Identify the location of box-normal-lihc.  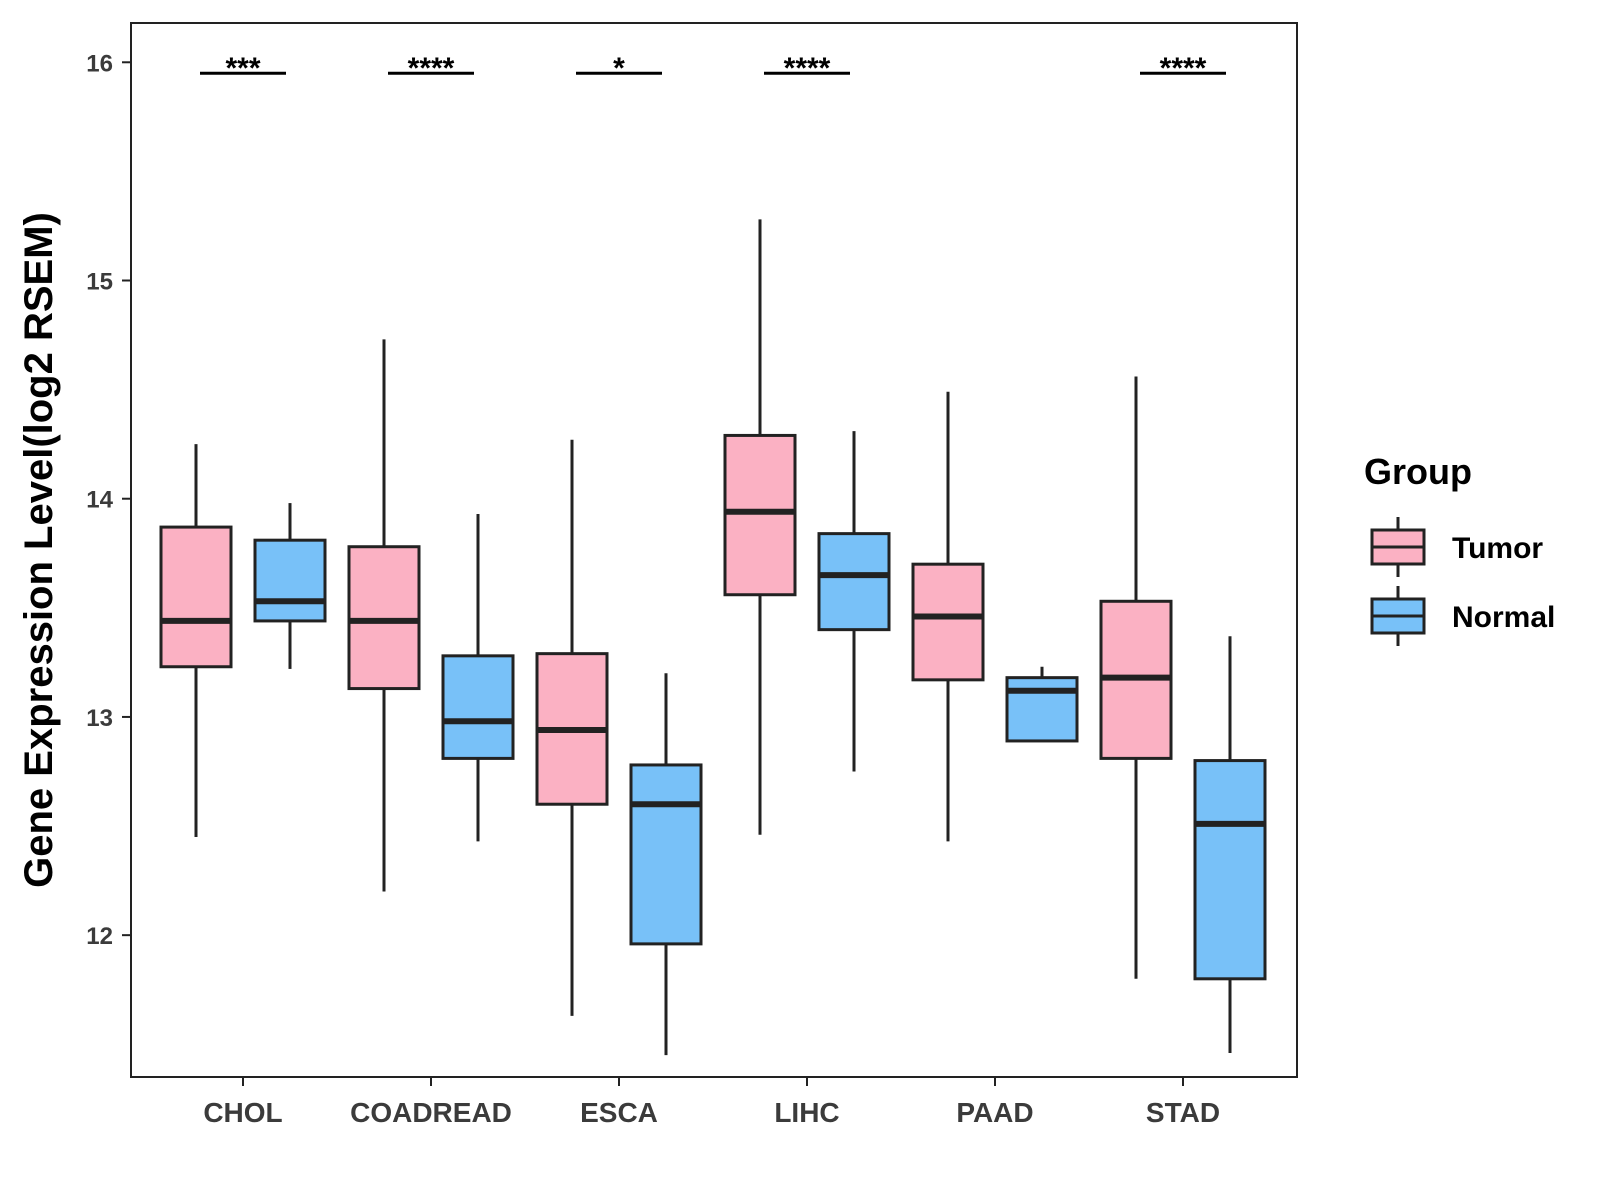
(854, 601).